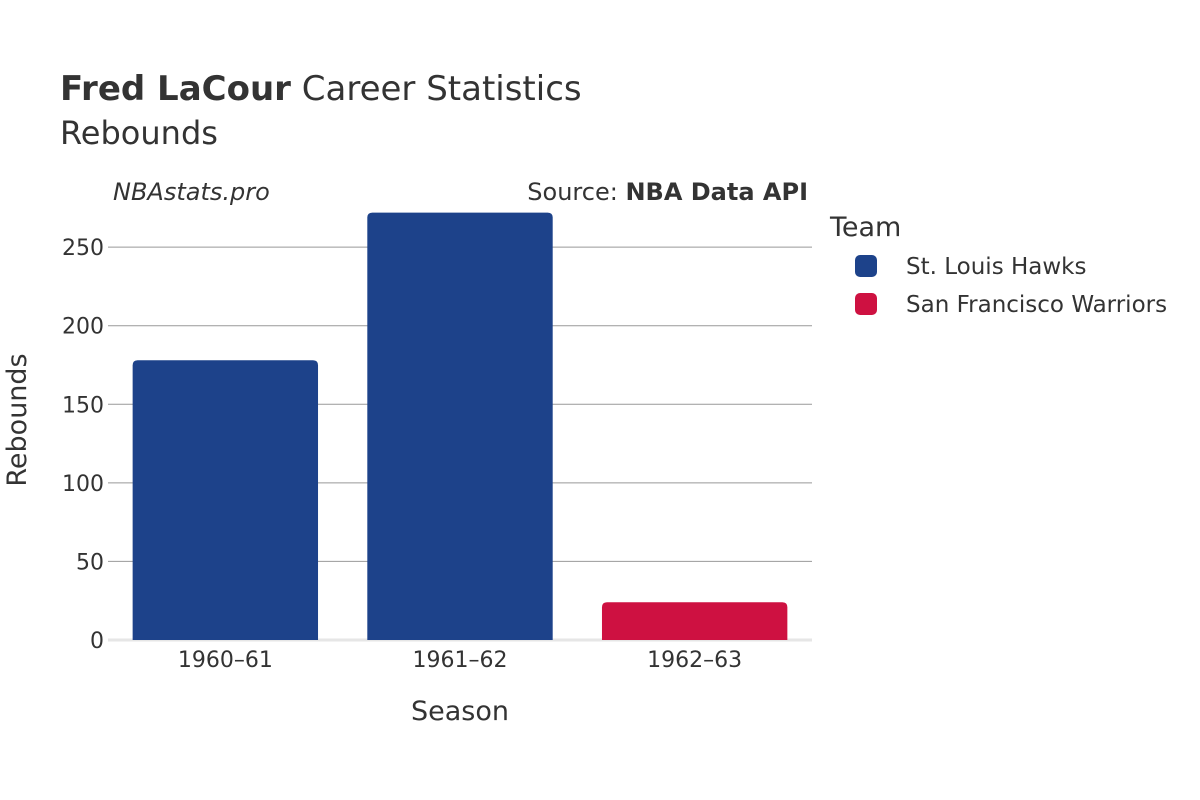 The image size is (1200, 800). Describe the element at coordinates (83, 248) in the screenshot. I see `y-tick-label-250: 250` at that location.